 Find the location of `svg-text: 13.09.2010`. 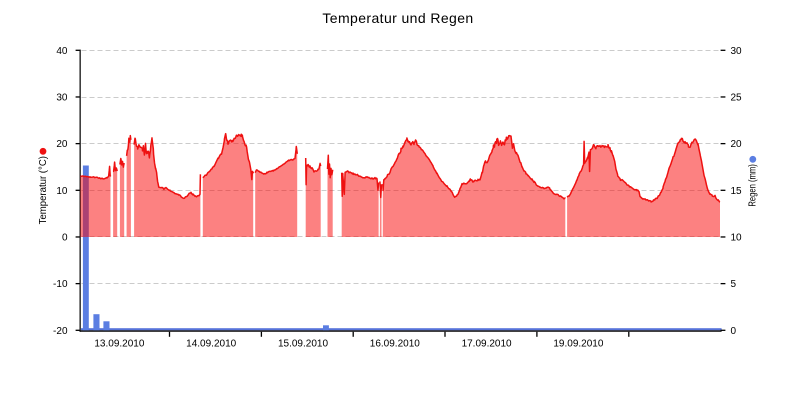

svg-text: 13.09.2010 is located at coordinates (119, 344).